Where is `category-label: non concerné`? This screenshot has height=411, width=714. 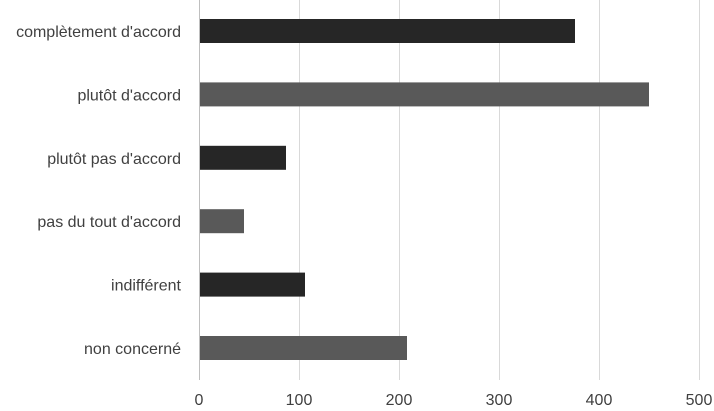 category-label: non concerné is located at coordinates (132, 349).